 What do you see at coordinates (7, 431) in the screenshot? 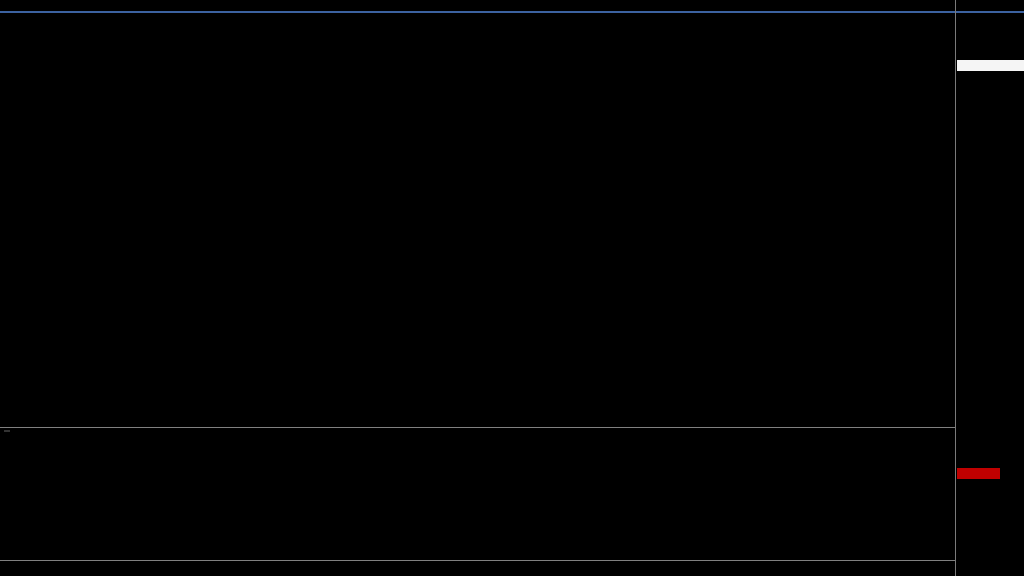
I see `macd-indicator-label` at bounding box center [7, 431].